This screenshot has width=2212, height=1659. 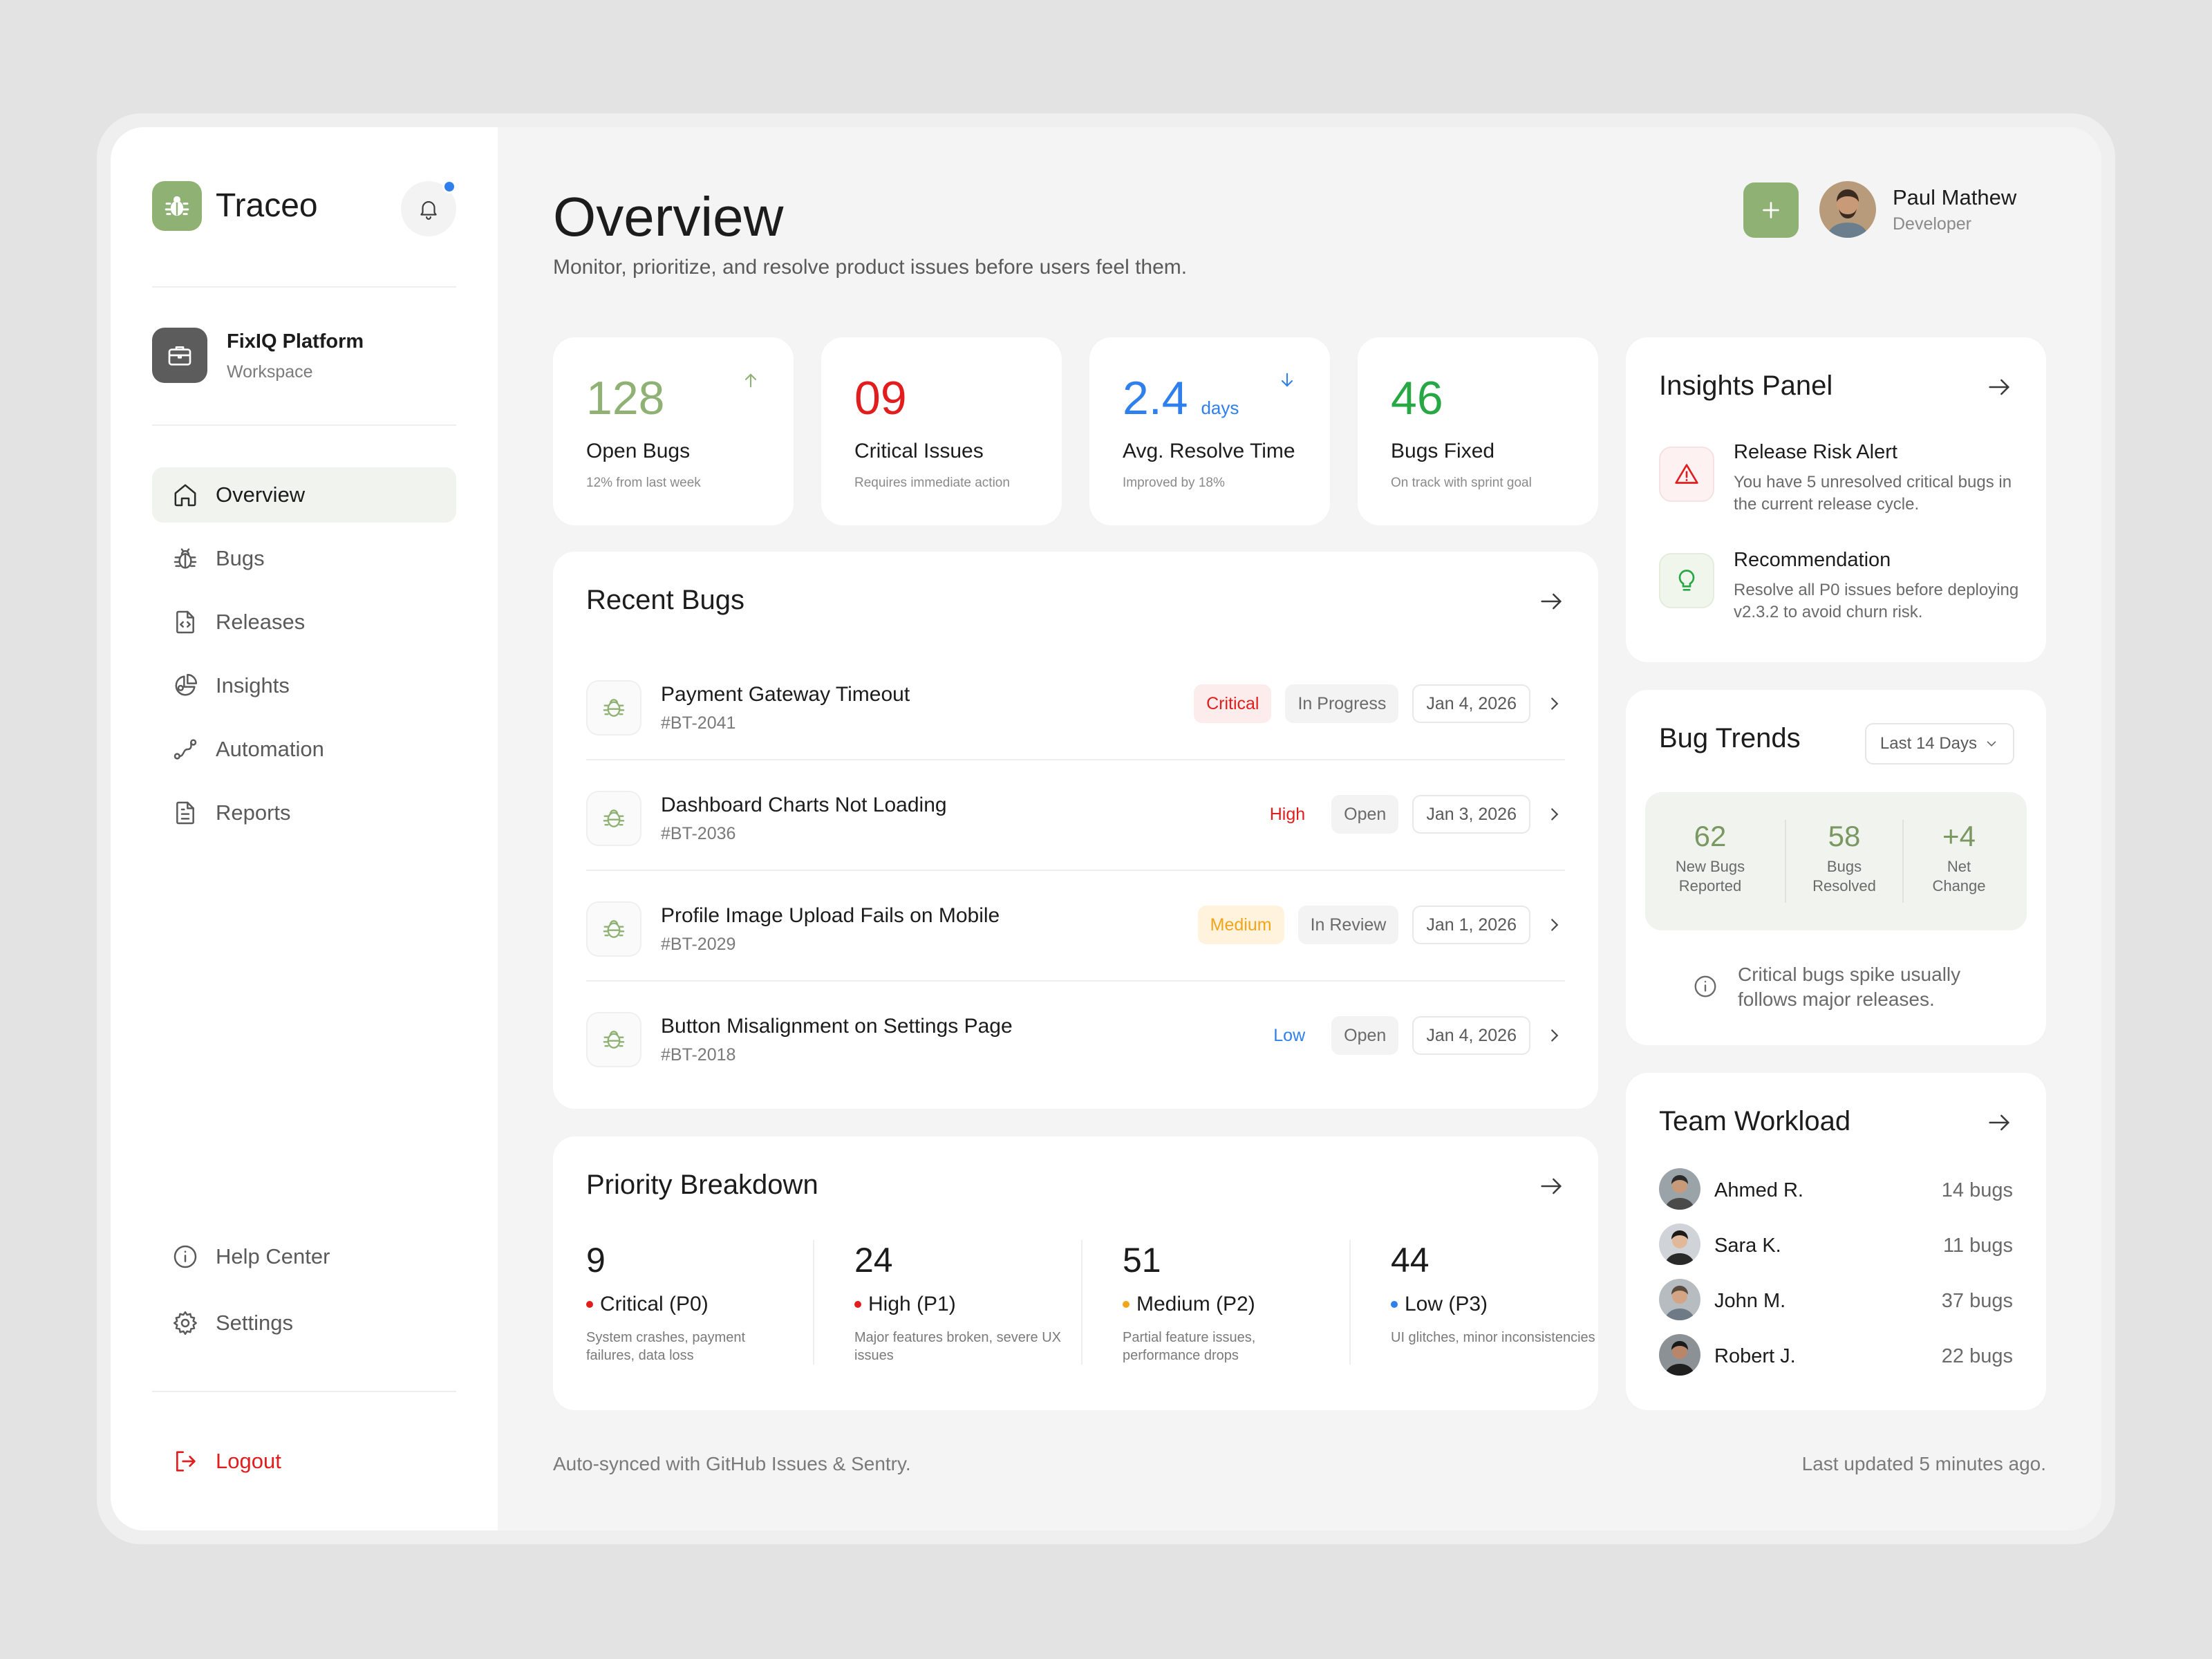 What do you see at coordinates (304, 685) in the screenshot?
I see `nav-item-insights: Insights` at bounding box center [304, 685].